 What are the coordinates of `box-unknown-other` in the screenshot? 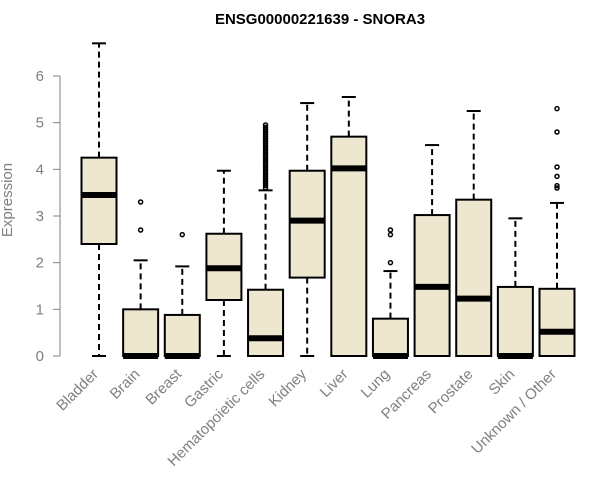 It's located at (557, 231).